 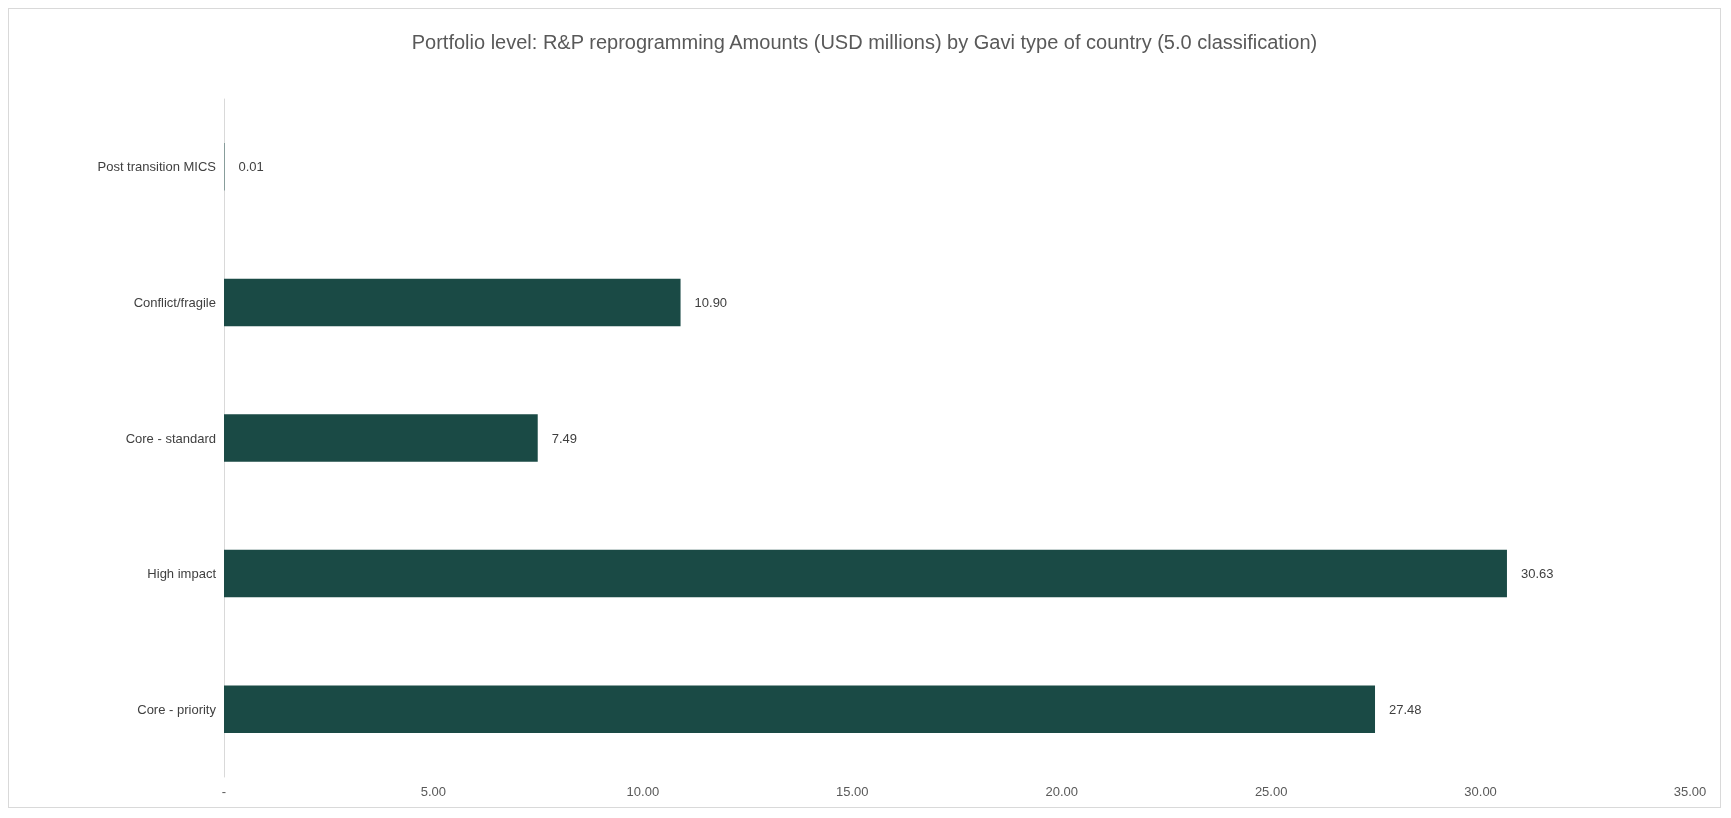 What do you see at coordinates (251, 167) in the screenshot?
I see `data-label: 0.01` at bounding box center [251, 167].